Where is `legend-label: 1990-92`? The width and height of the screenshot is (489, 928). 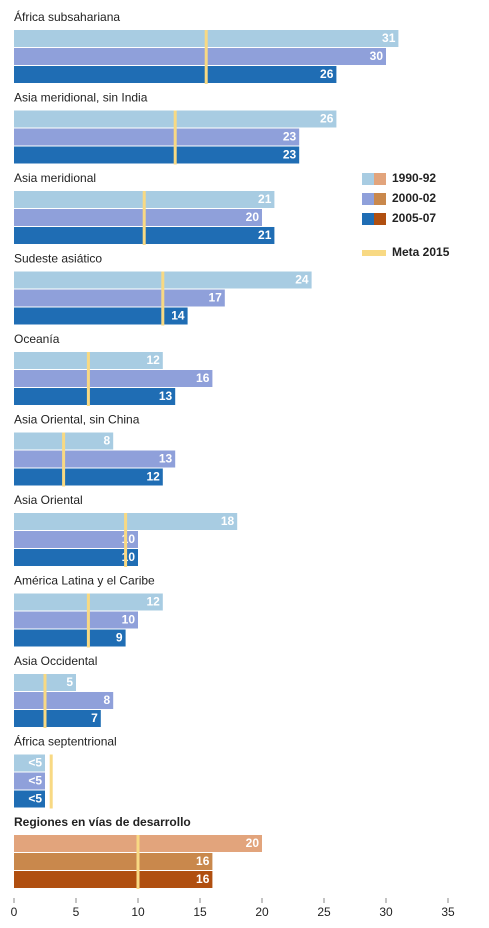 legend-label: 1990-92 is located at coordinates (414, 178).